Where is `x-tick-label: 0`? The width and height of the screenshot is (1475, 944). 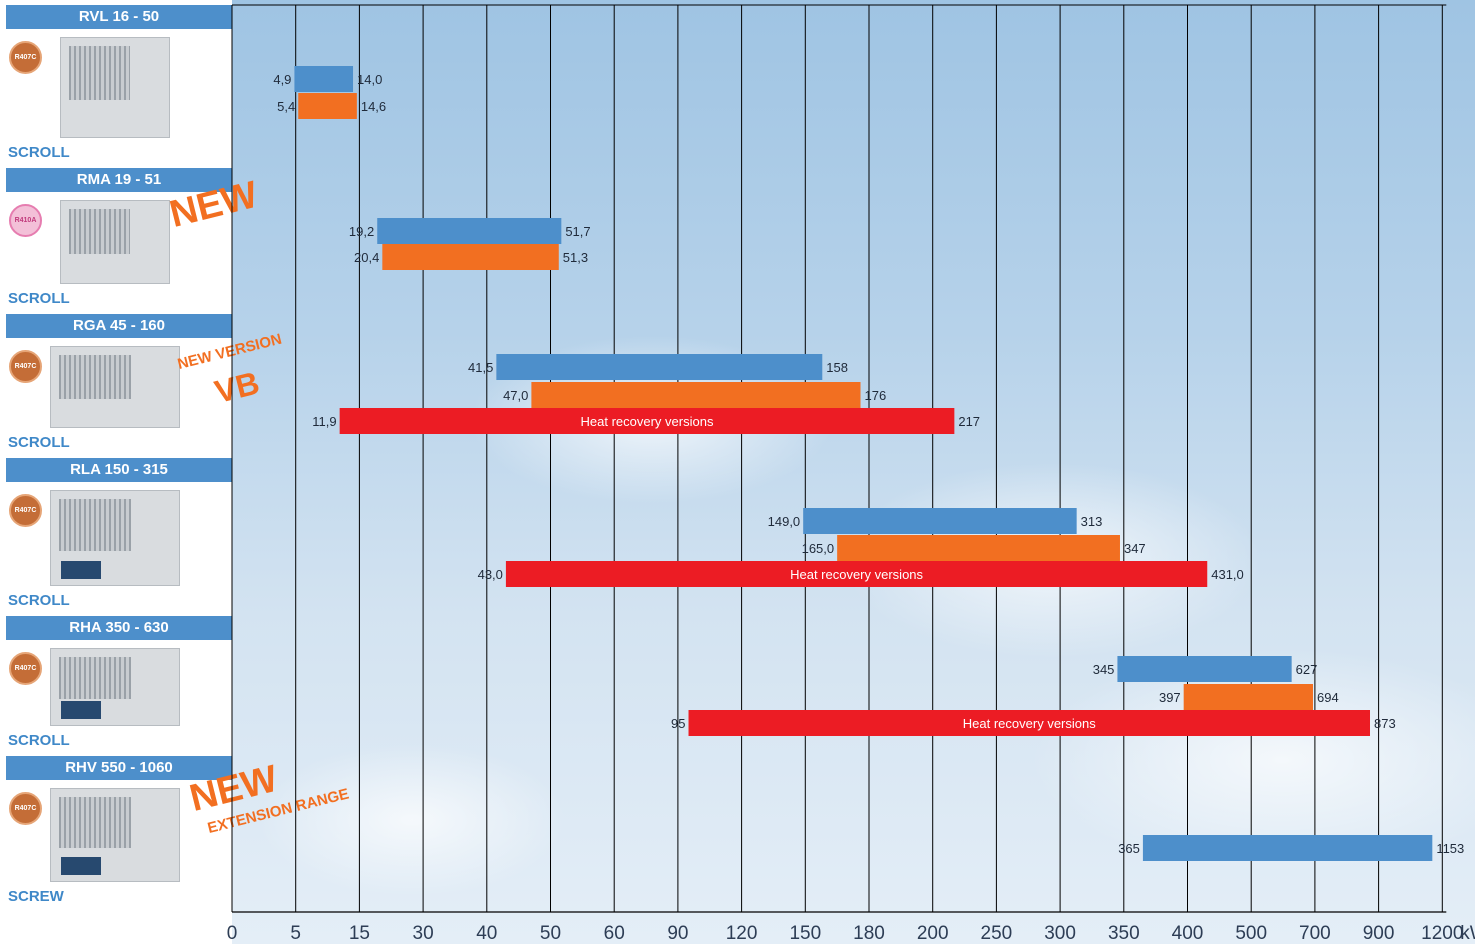
x-tick-label: 0 is located at coordinates (232, 933).